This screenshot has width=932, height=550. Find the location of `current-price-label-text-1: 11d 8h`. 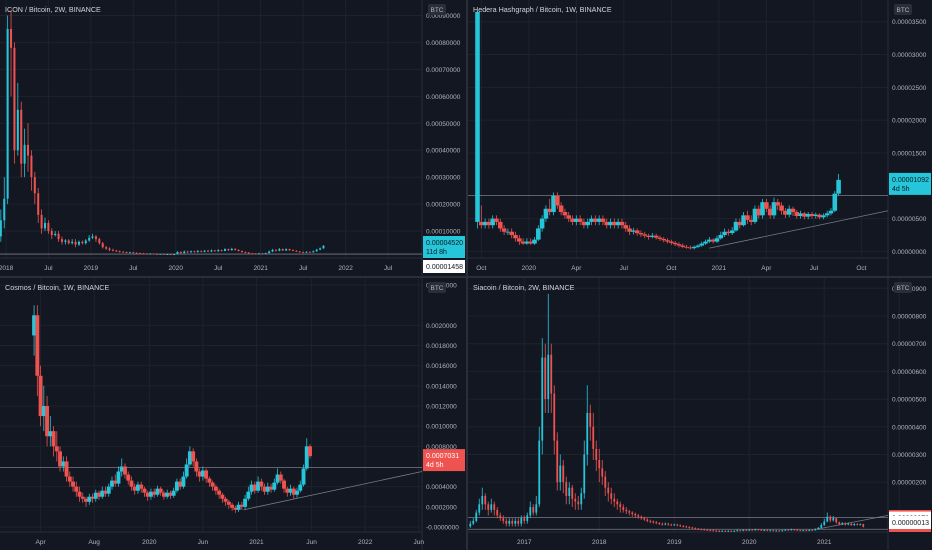

current-price-label-text-1: 11d 8h is located at coordinates (436, 252).